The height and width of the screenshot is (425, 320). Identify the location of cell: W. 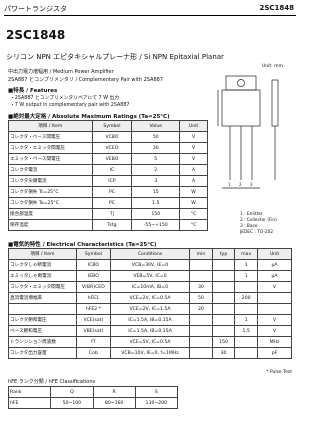
(193, 192).